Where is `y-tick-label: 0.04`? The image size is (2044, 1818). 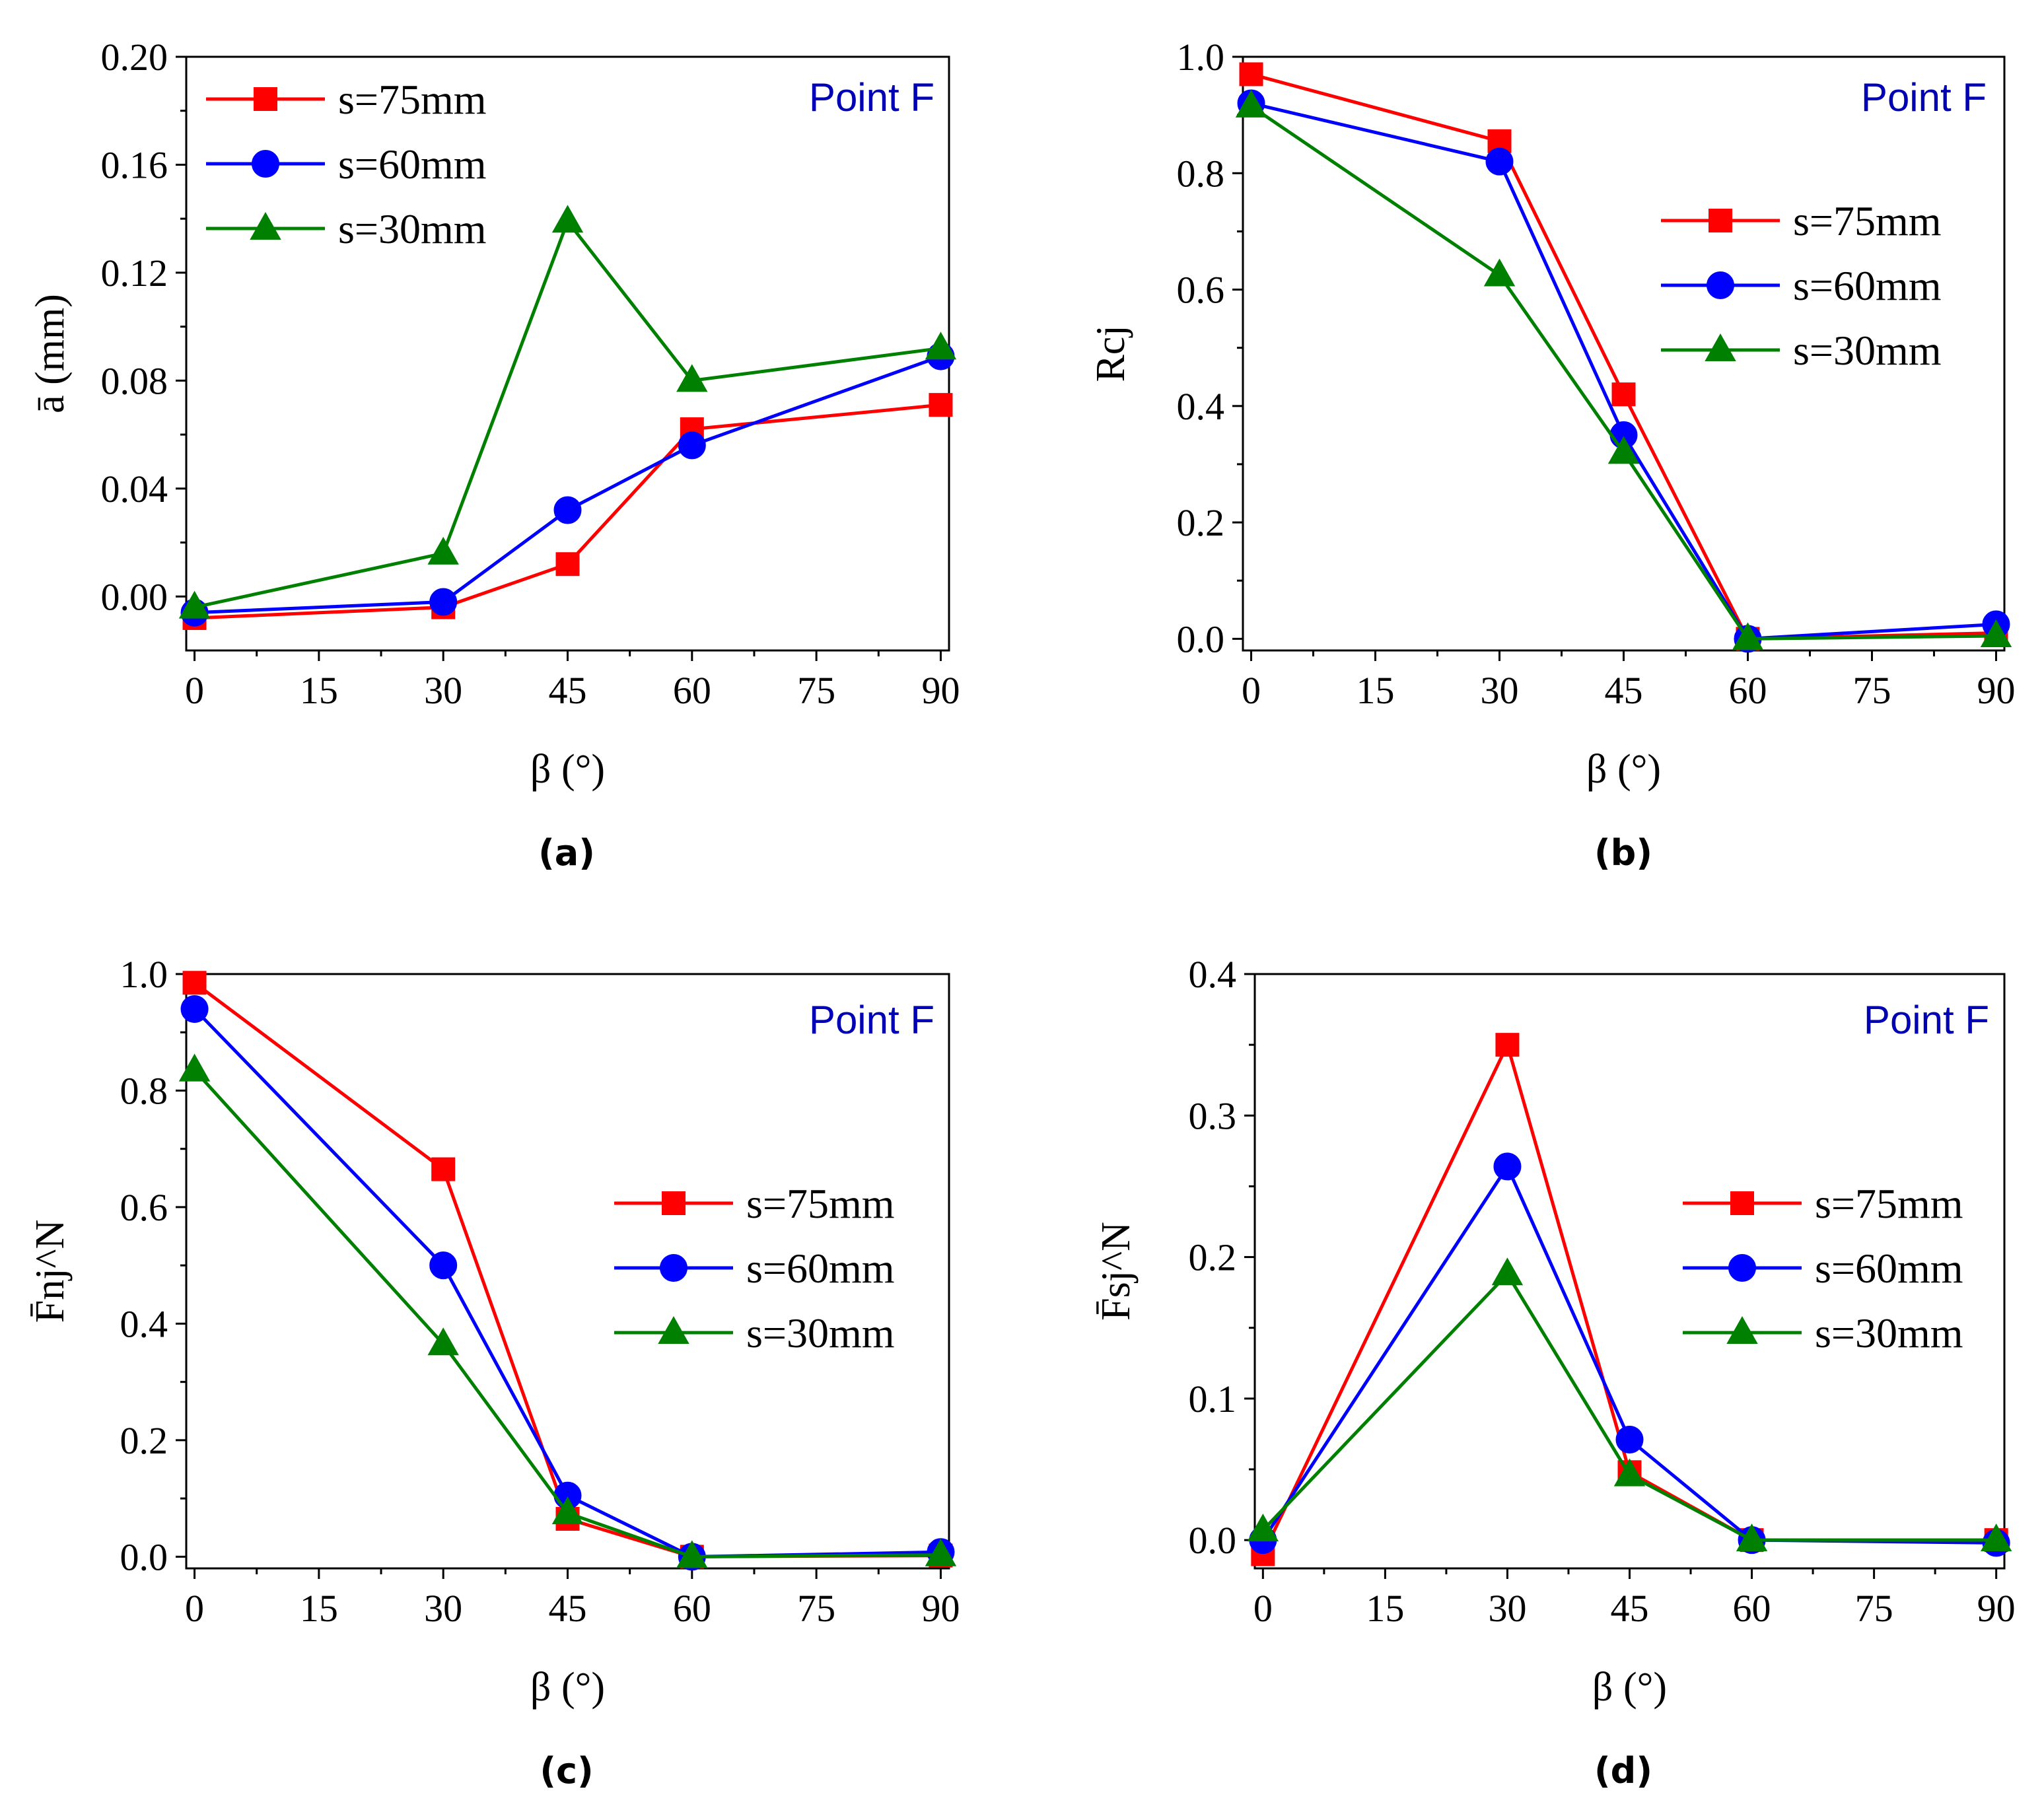
y-tick-label: 0.04 is located at coordinates (134, 489).